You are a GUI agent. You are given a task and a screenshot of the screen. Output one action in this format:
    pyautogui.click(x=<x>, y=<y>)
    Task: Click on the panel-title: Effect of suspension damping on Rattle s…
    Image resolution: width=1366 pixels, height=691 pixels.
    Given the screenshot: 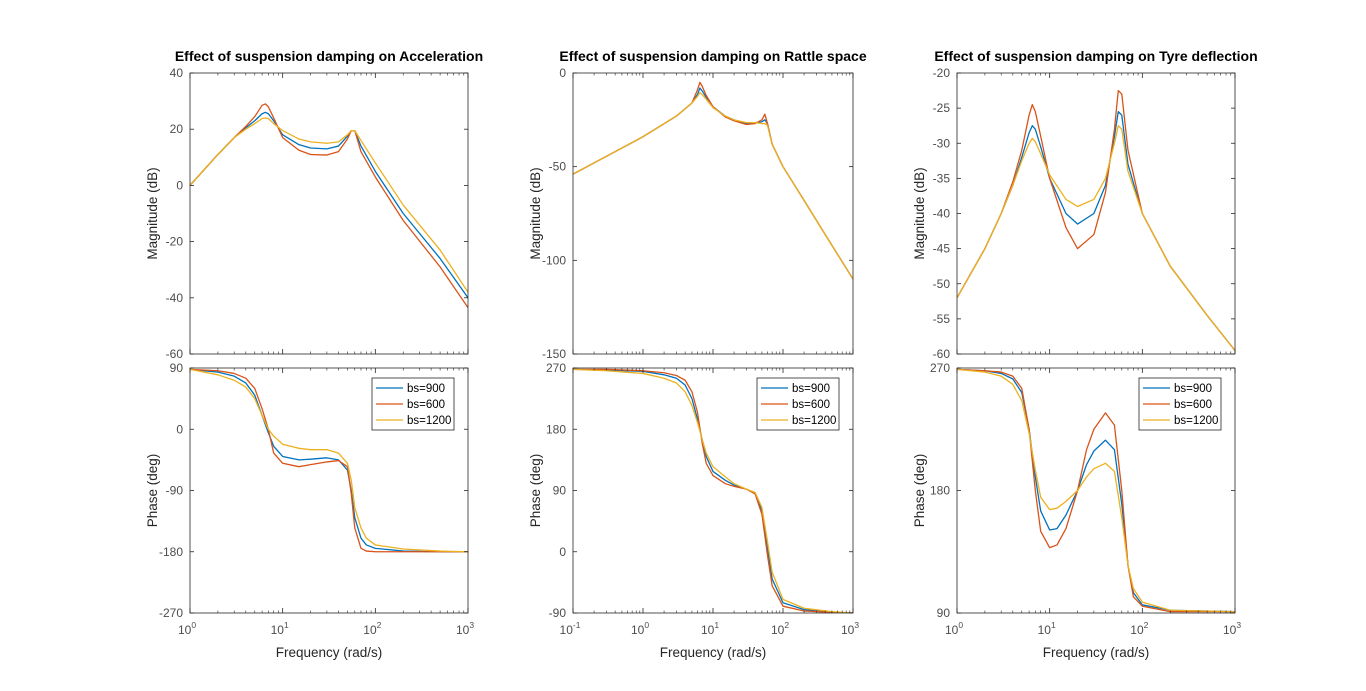 What is the action you would take?
    pyautogui.click(x=712, y=56)
    